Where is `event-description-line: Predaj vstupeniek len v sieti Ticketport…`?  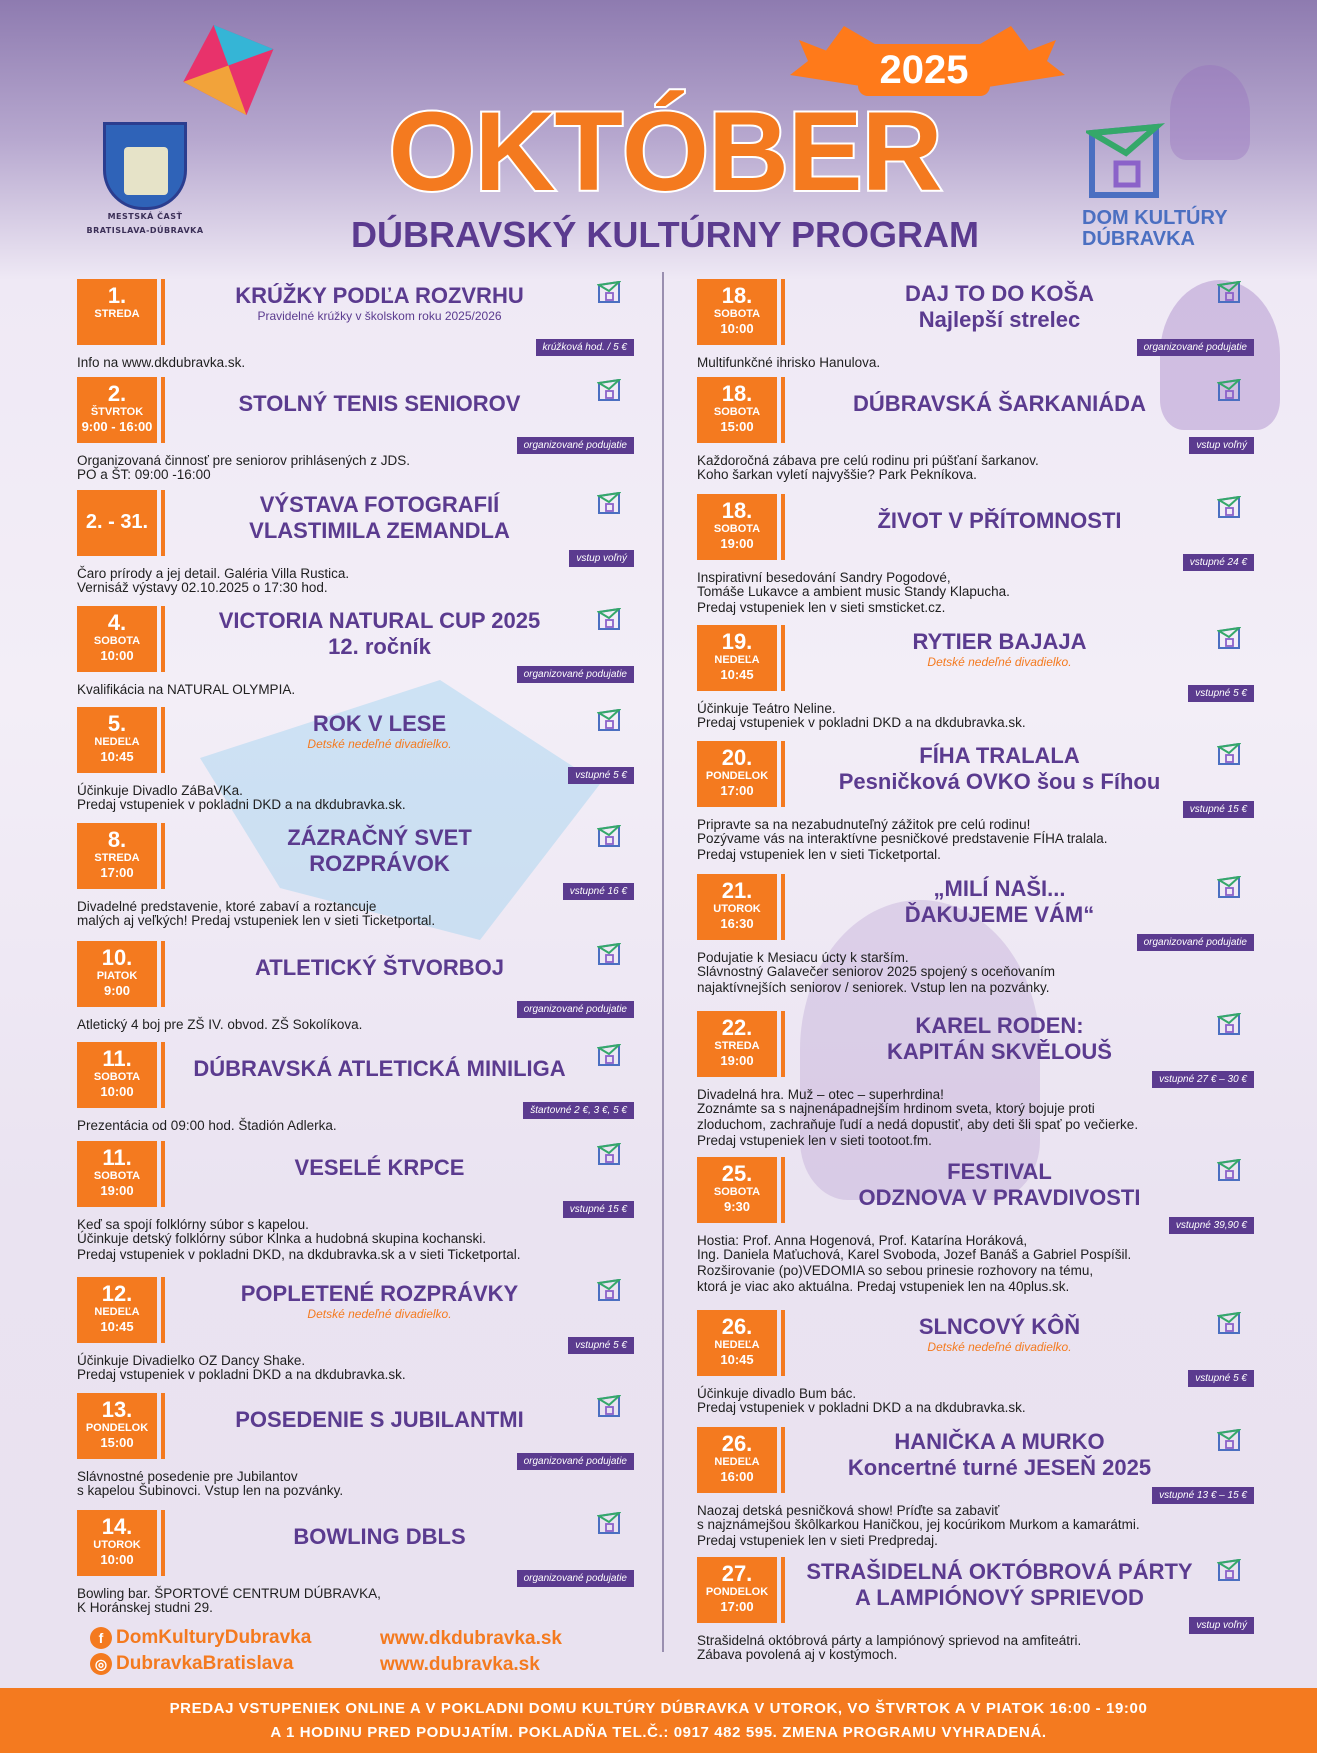 event-description-line: Predaj vstupeniek len v sieti Ticketport… is located at coordinates (819, 854).